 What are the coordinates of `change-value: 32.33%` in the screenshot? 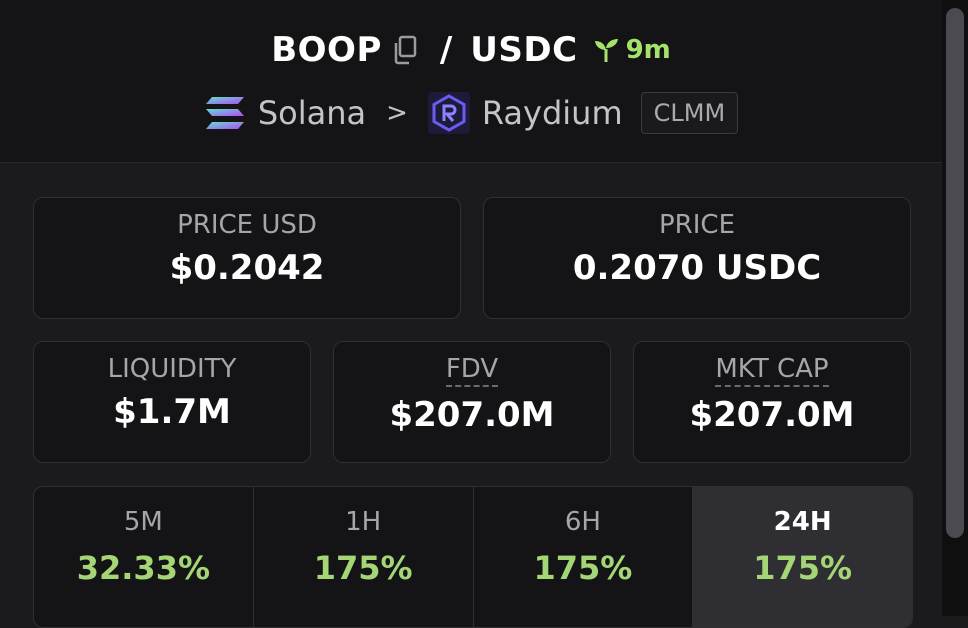 It's located at (143, 568).